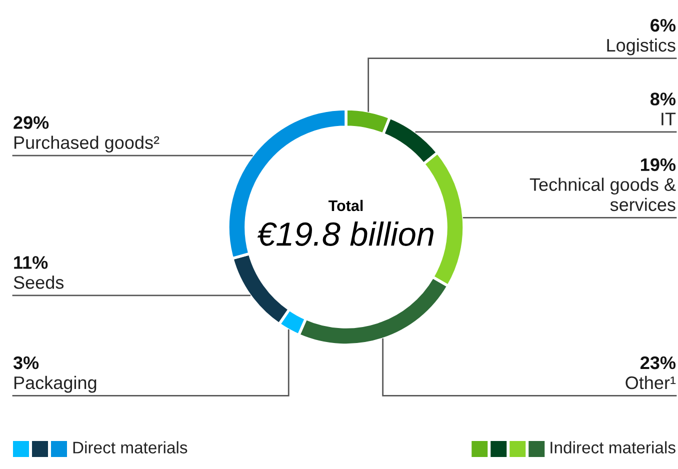 The height and width of the screenshot is (469, 678). I want to click on text: Direct materials, so click(130, 447).